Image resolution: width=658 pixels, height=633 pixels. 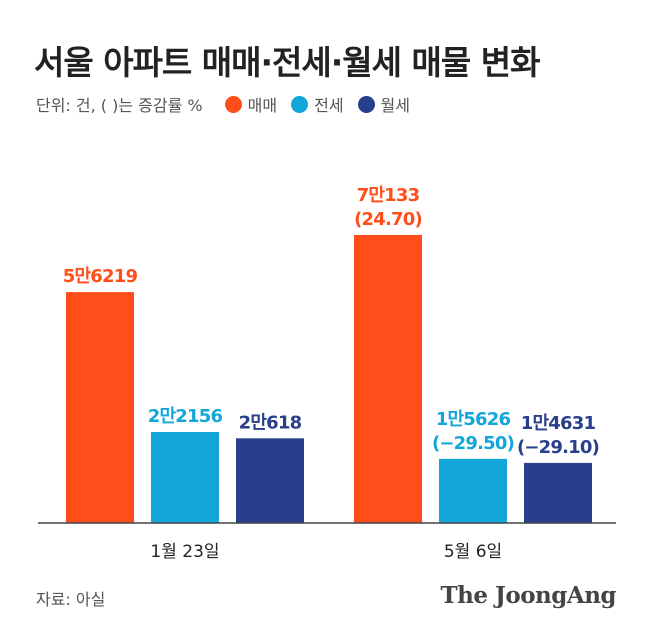 I want to click on legend: 단위: 건, ( )는 증감률 % 매매 전세 월세, so click(x=230, y=104).